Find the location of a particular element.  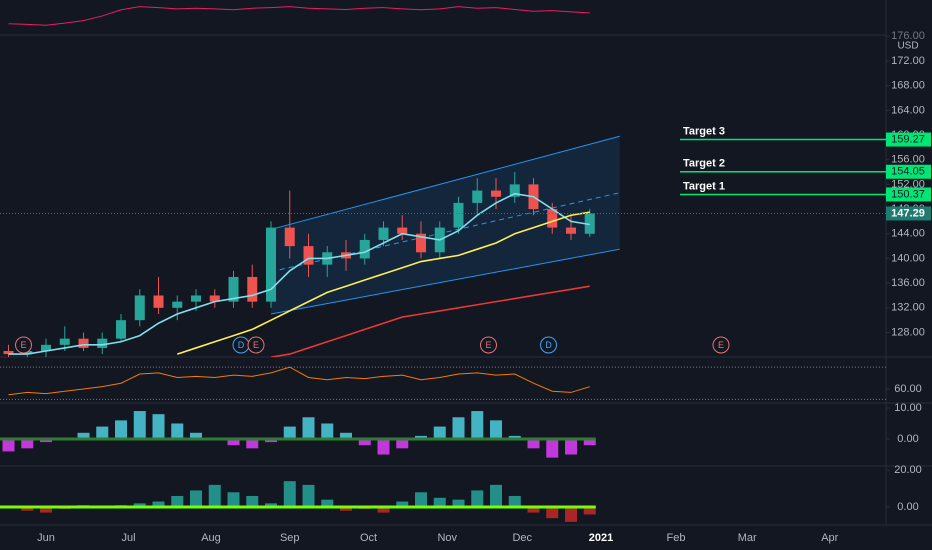

x-tick-label: Dec is located at coordinates (522, 538).